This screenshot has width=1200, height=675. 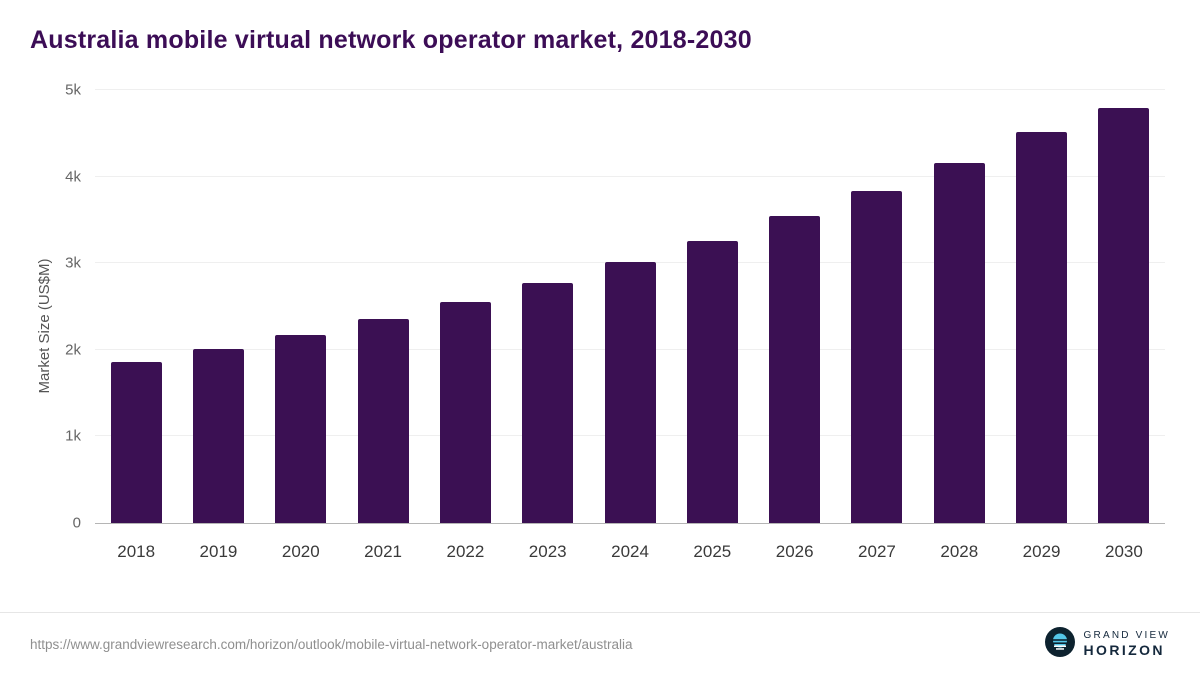 I want to click on x-axis-label-2030: 2030, so click(x=1123, y=551).